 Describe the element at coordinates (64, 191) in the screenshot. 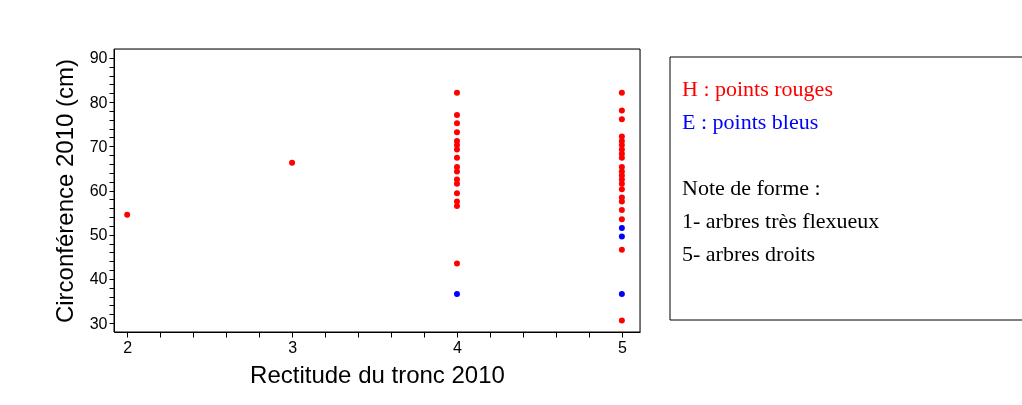

I see `y-axis-title: Circonférence 2010 (cm)` at that location.